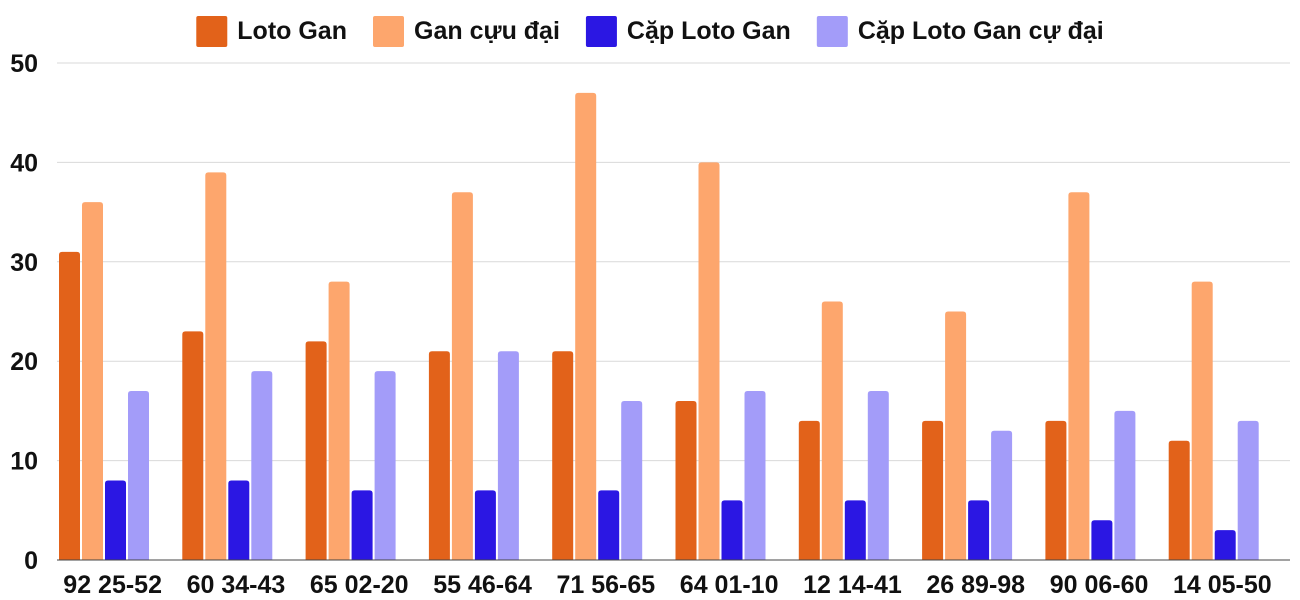 The image size is (1300, 600). What do you see at coordinates (138, 475) in the screenshot?
I see `bar-cặp-loto-gan-cự-đại-0` at bounding box center [138, 475].